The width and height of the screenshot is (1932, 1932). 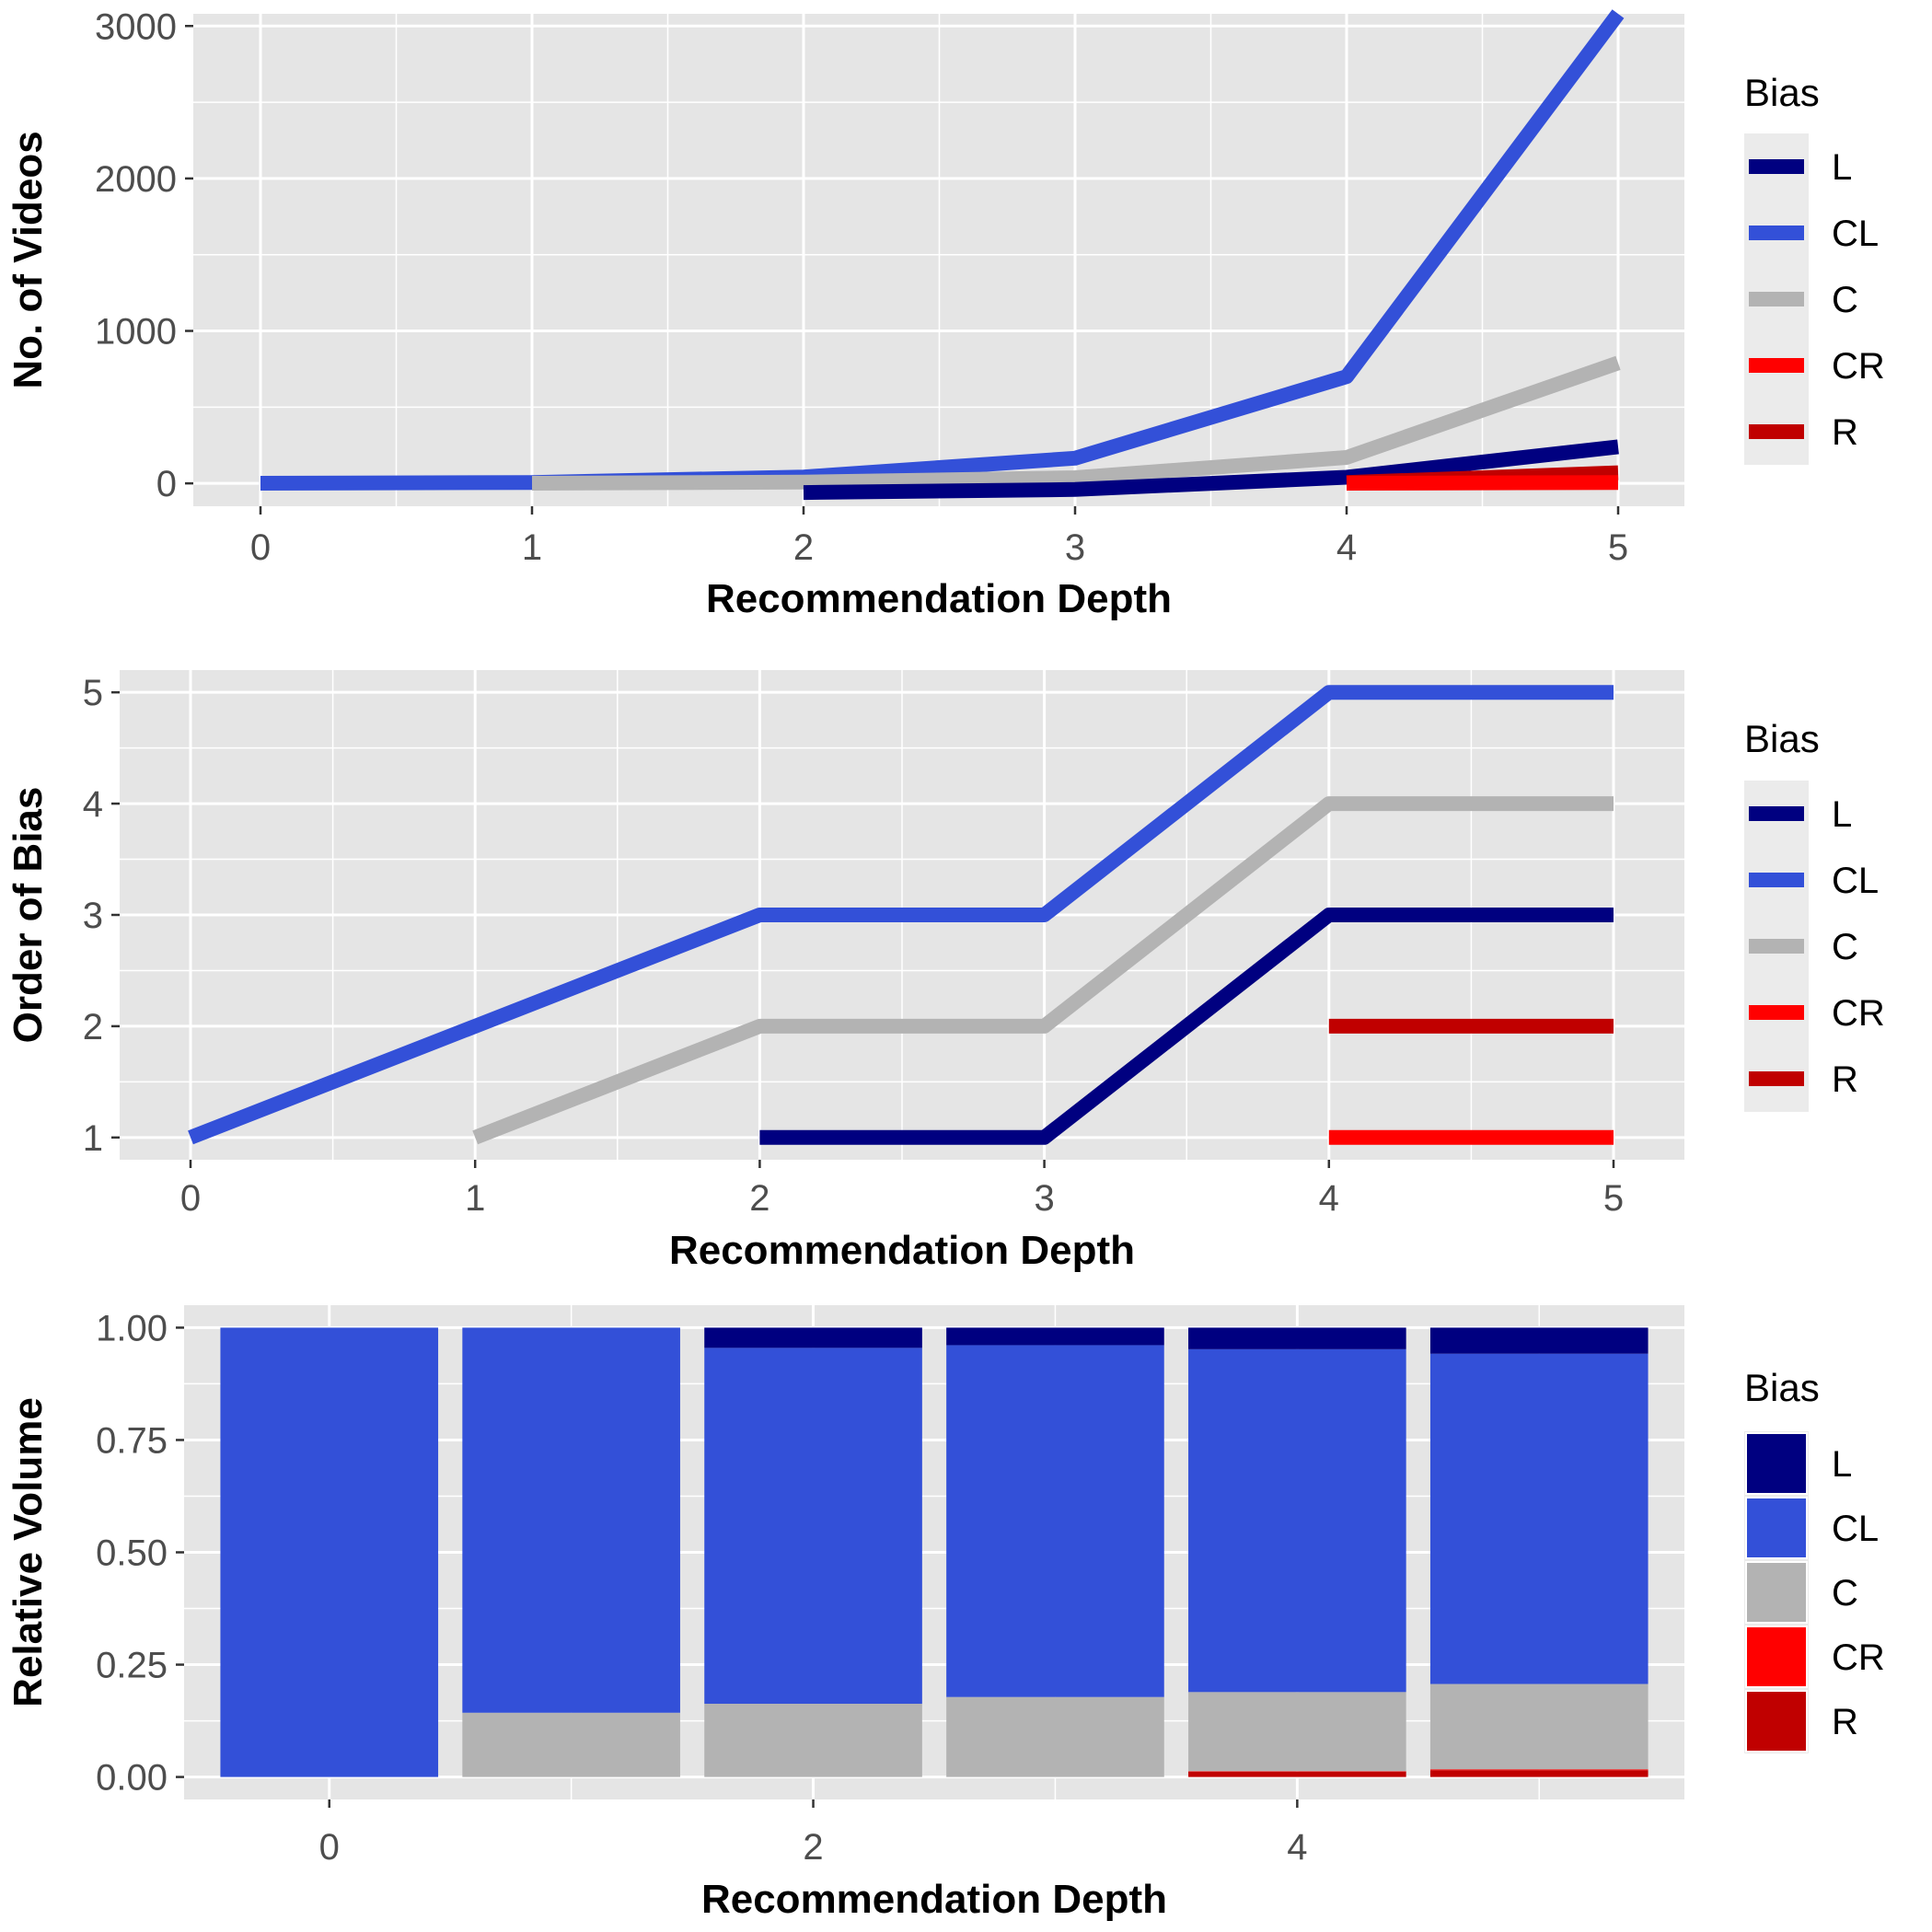 I want to click on legend-swatch-R, so click(x=1777, y=1722).